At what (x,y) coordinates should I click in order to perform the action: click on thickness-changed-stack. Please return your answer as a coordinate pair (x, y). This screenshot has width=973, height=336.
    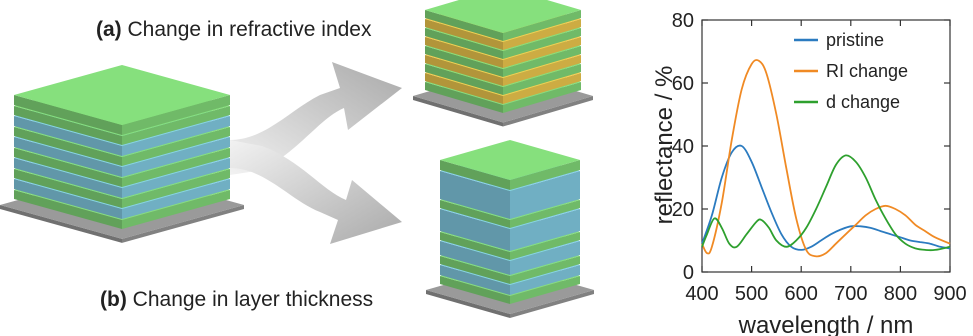
    Looking at the image, I should click on (510, 229).